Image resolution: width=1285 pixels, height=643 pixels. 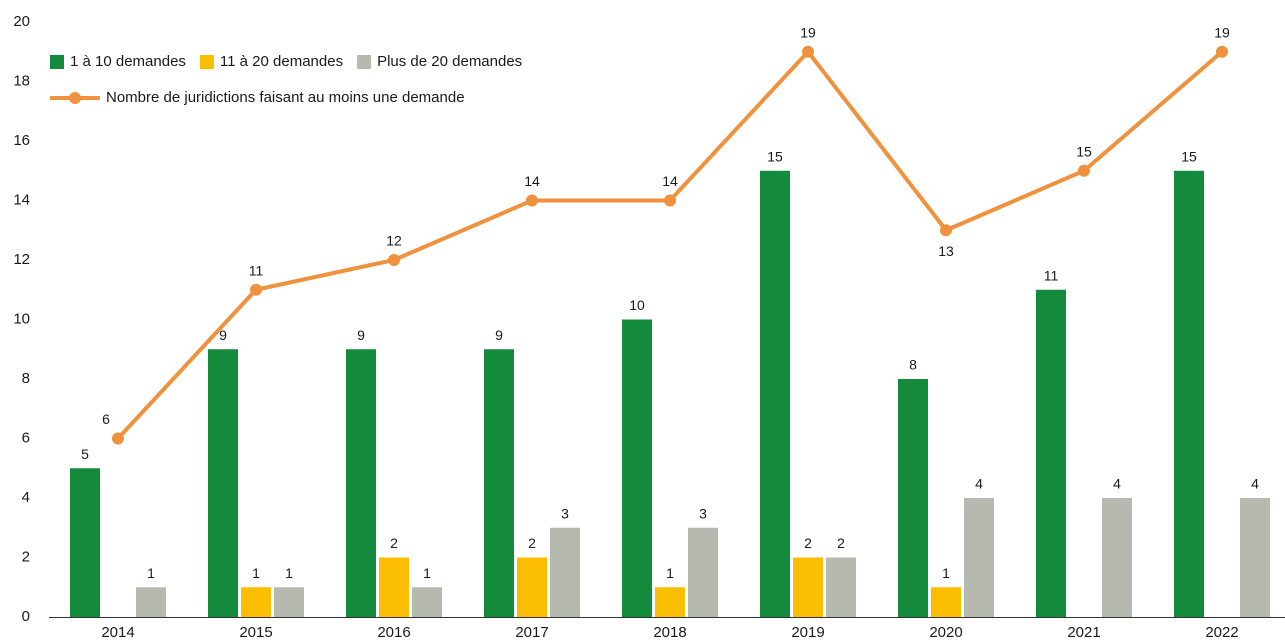 What do you see at coordinates (21, 199) in the screenshot?
I see `y-tick-label: 14` at bounding box center [21, 199].